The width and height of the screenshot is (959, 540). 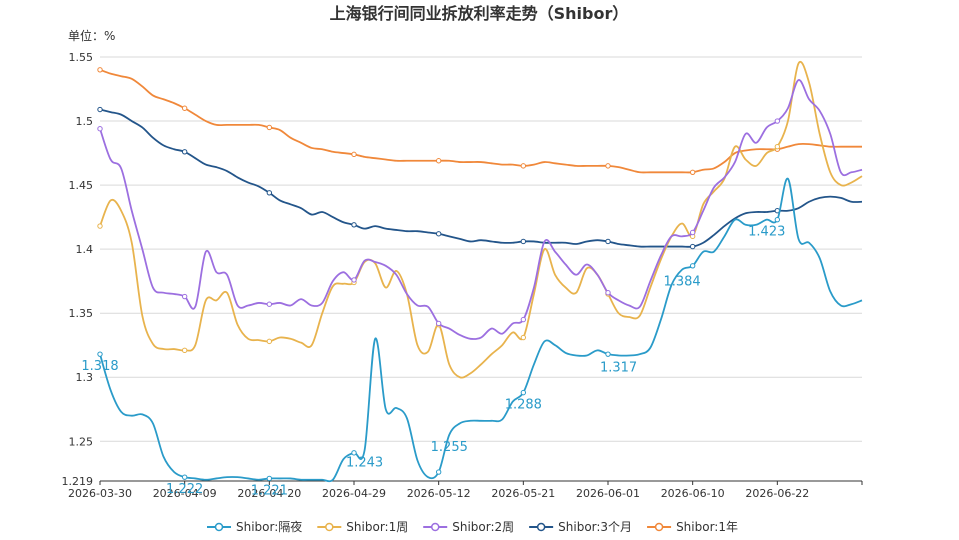 What do you see at coordinates (81, 57) in the screenshot?
I see `y-tick-label: 1.55` at bounding box center [81, 57].